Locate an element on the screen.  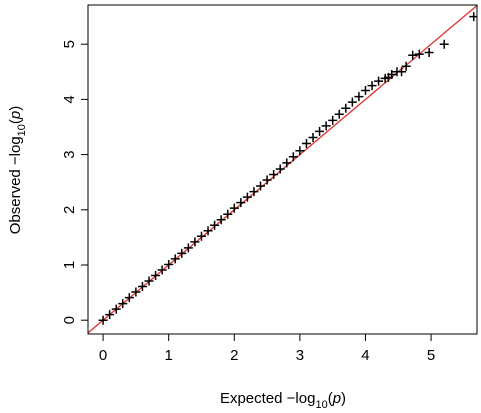
x-label-paren: ) is located at coordinates (343, 398).